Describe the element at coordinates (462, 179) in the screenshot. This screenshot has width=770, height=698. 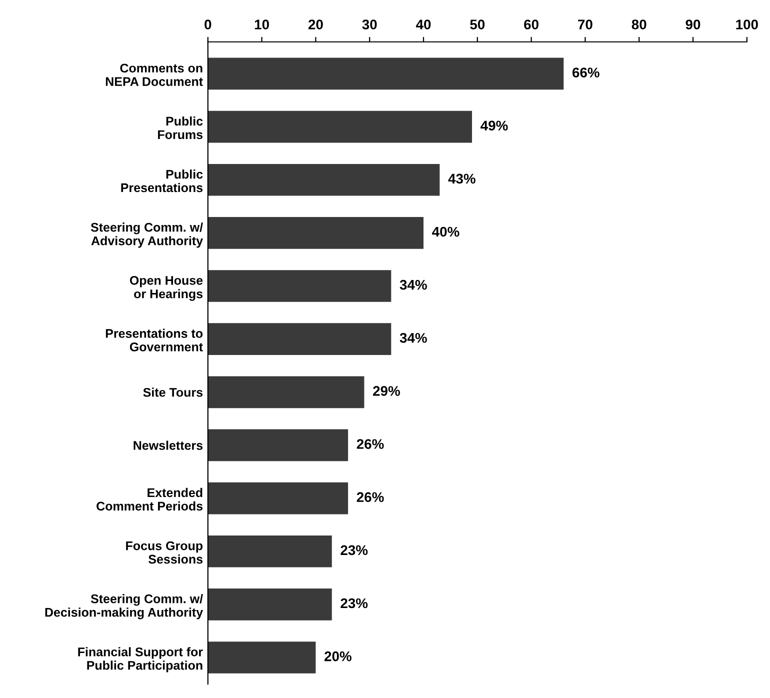
I see `data-label: 43%` at that location.